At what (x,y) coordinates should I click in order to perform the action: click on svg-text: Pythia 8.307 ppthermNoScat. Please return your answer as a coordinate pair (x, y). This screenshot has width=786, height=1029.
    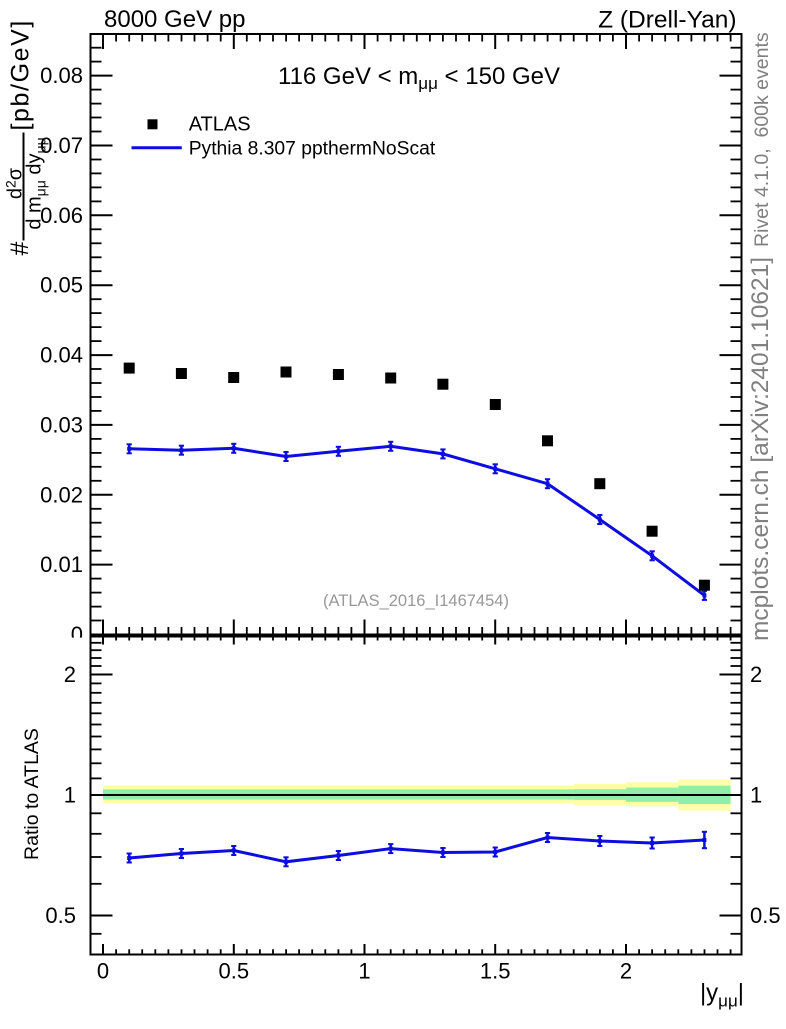
    Looking at the image, I should click on (312, 149).